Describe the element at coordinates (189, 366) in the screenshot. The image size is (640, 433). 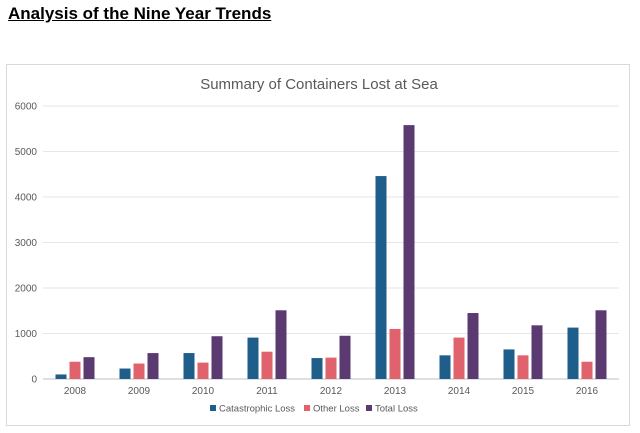
I see `bar-catastrophic-loss-2010` at that location.